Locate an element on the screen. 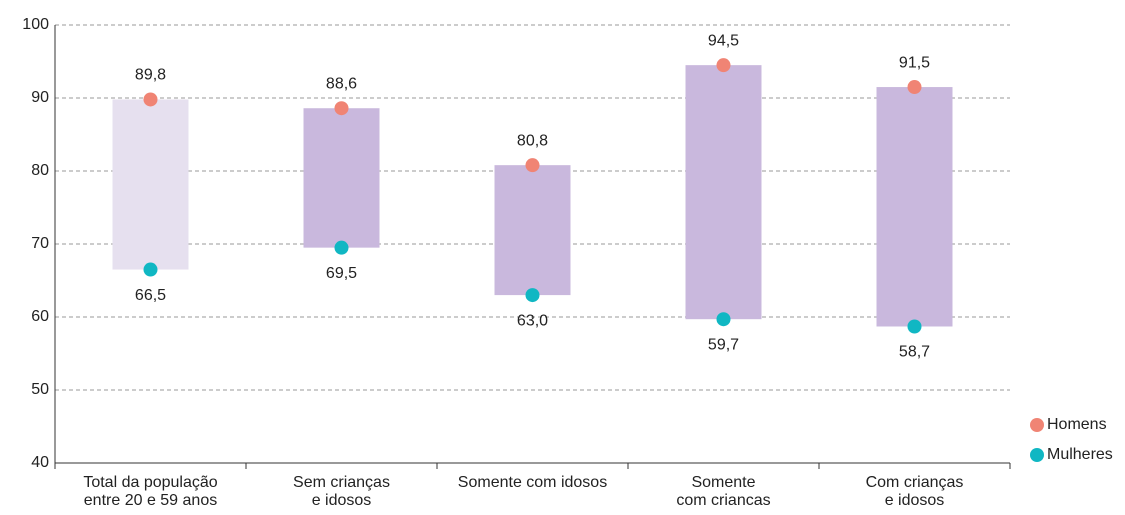  y-tick-label: 40 is located at coordinates (40, 462).